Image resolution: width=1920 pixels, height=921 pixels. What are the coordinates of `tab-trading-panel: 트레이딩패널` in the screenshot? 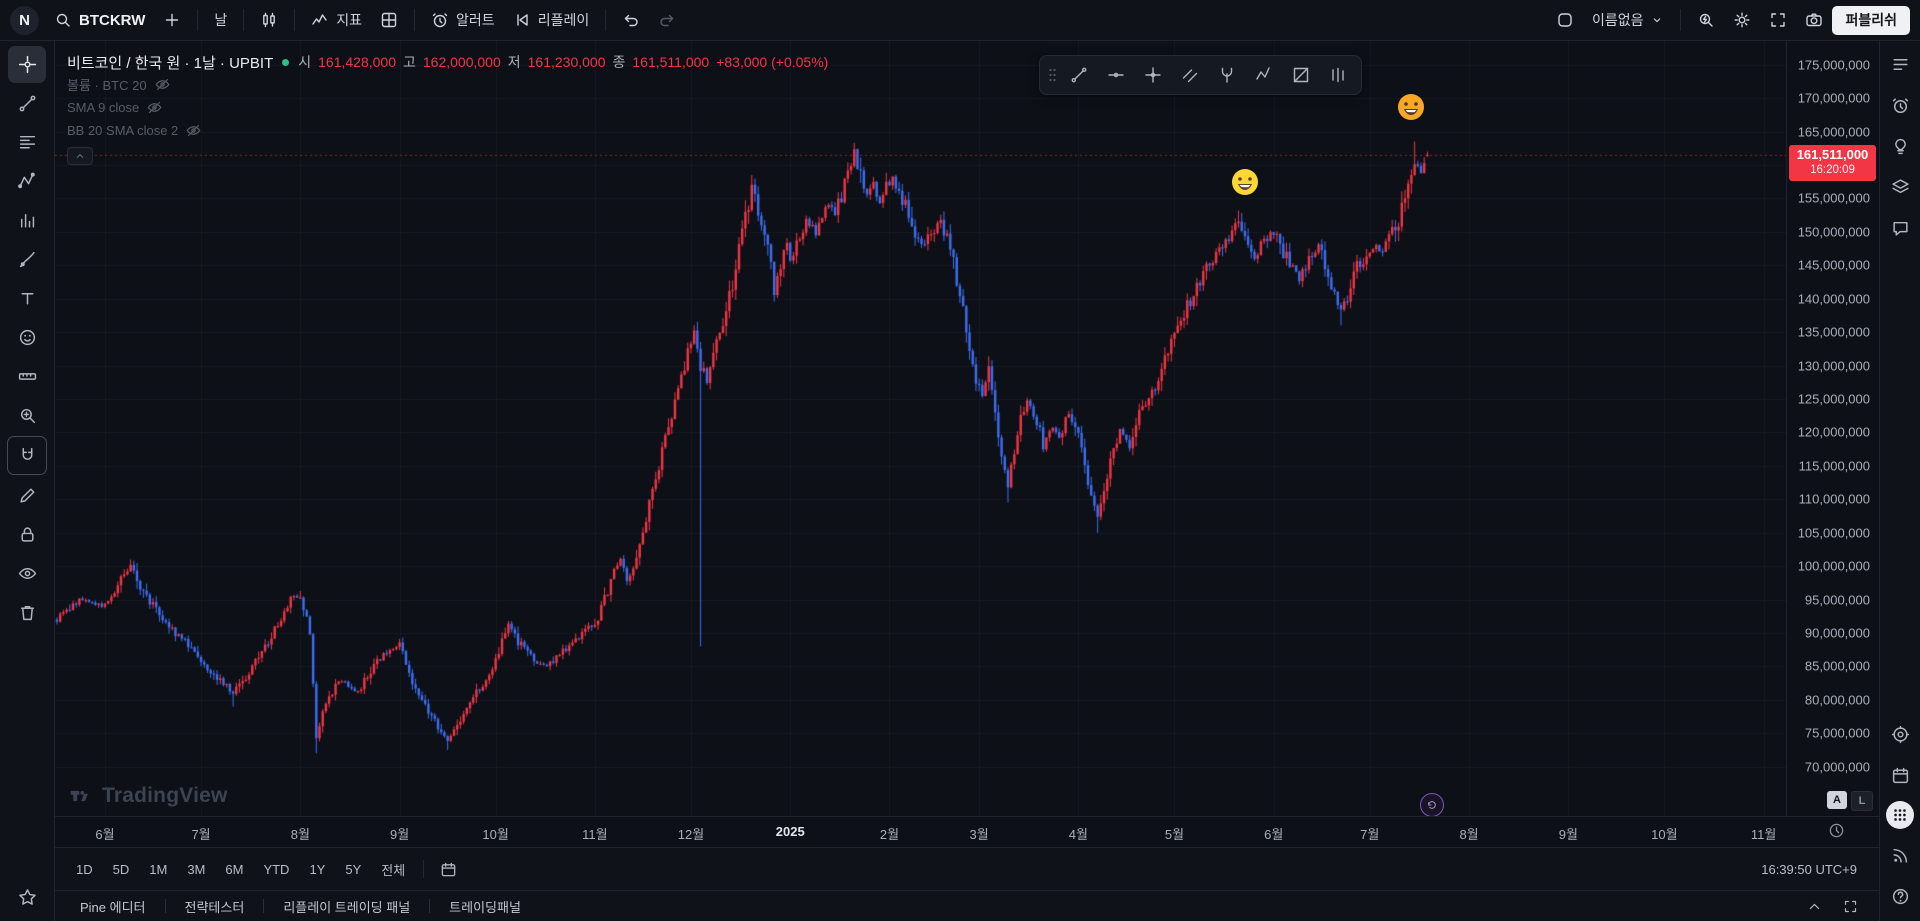 It's located at (485, 907).